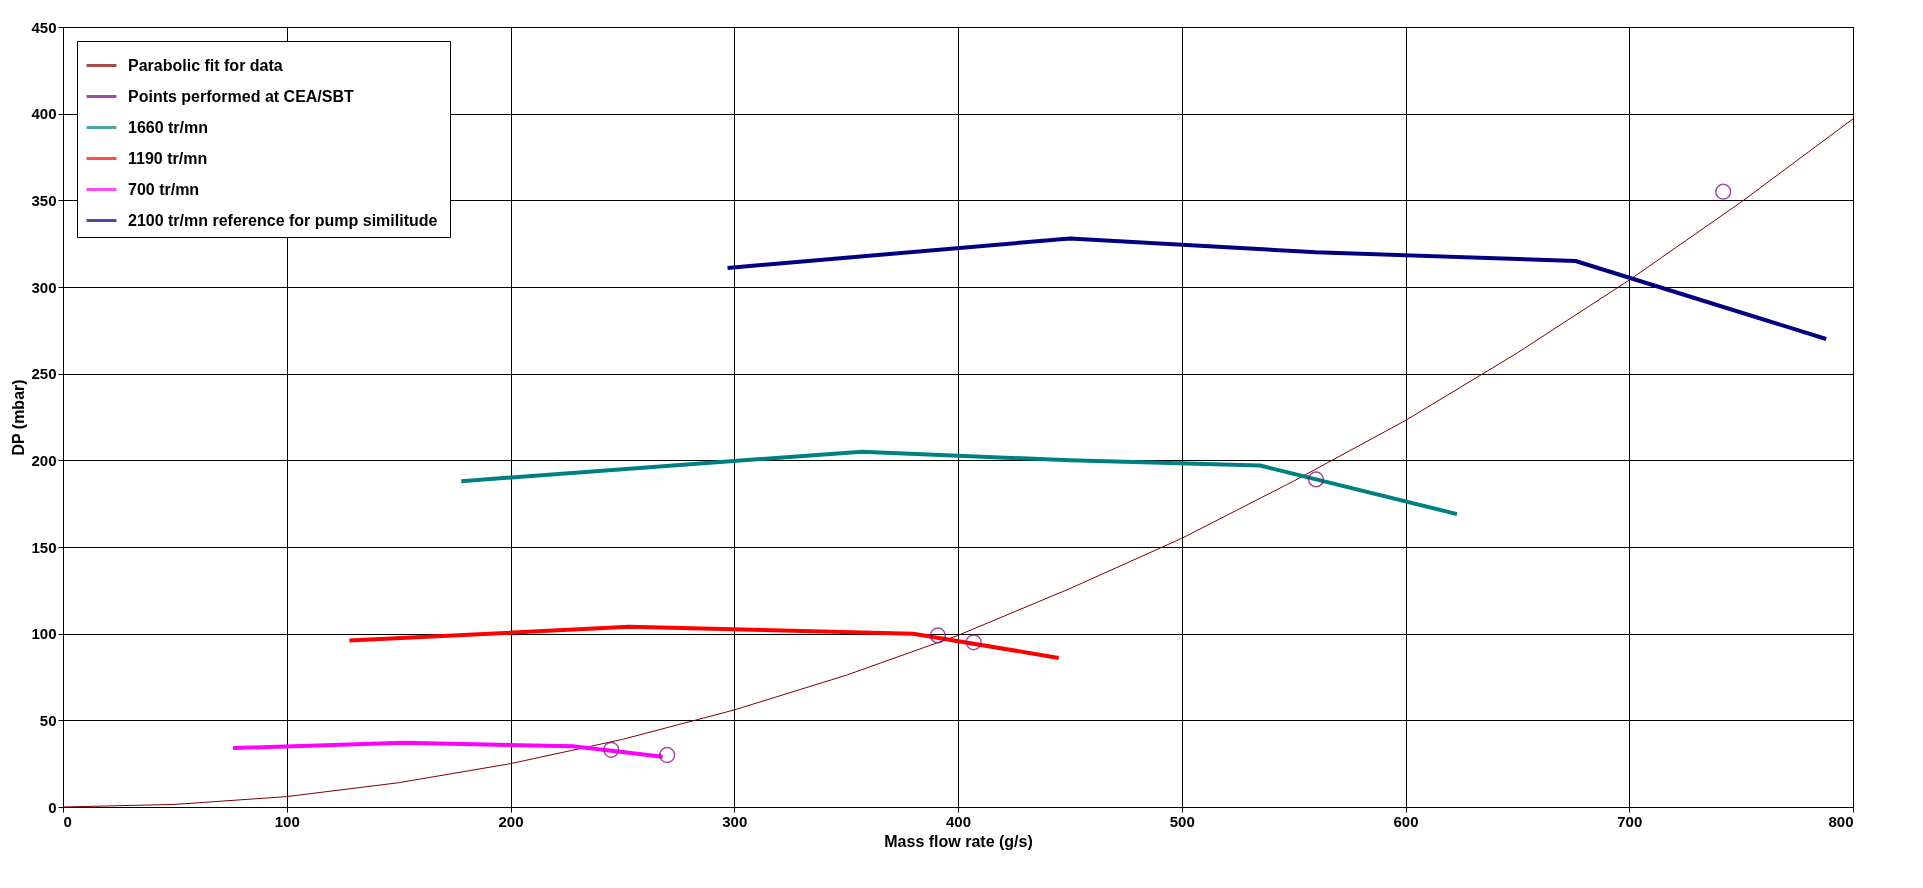 Image resolution: width=1923 pixels, height=888 pixels. Describe the element at coordinates (48, 720) in the screenshot. I see `y-tick-label: 50` at that location.